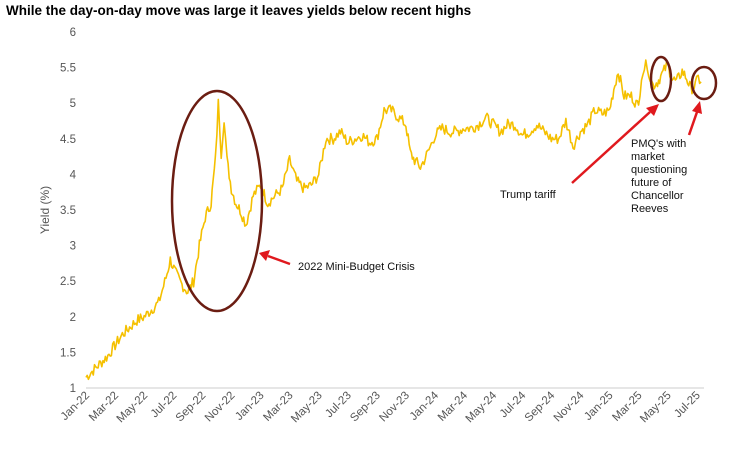 This screenshot has width=731, height=452. Describe the element at coordinates (648, 157) in the screenshot. I see `pmq-annotation-line-2: market` at that location.